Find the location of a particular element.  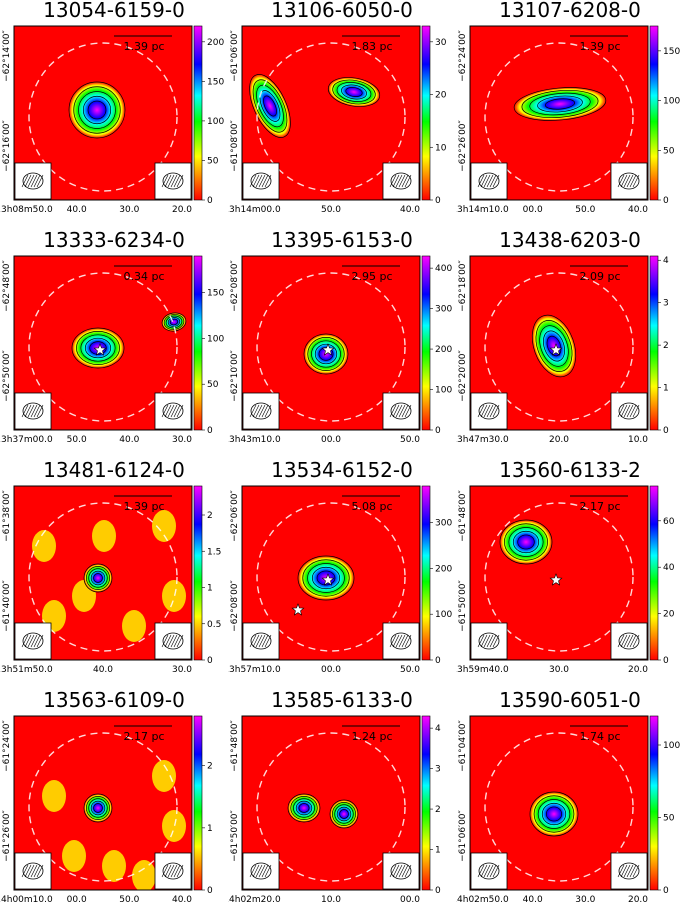

x-tick-label: 14h02m50.0 is located at coordinates (482, 900).